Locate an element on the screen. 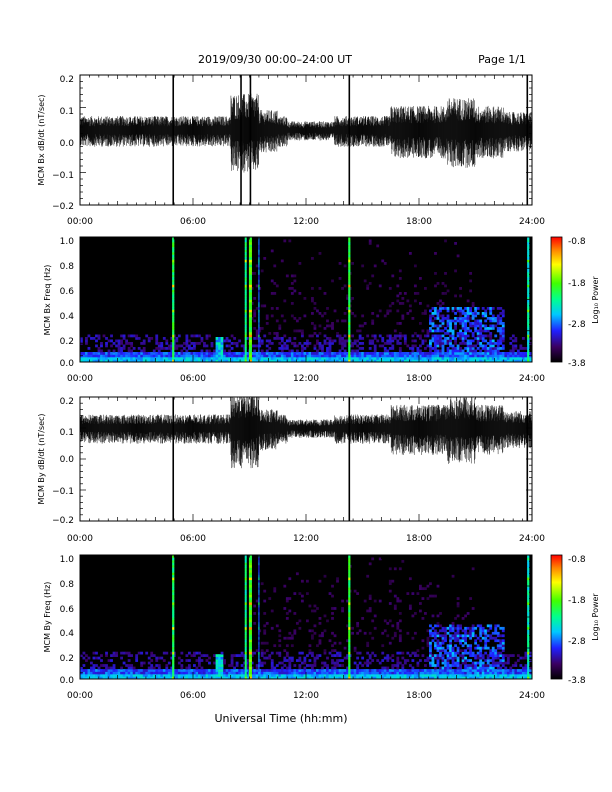 The width and height of the screenshot is (612, 792). x-tick-label: 18:00 is located at coordinates (419, 222).